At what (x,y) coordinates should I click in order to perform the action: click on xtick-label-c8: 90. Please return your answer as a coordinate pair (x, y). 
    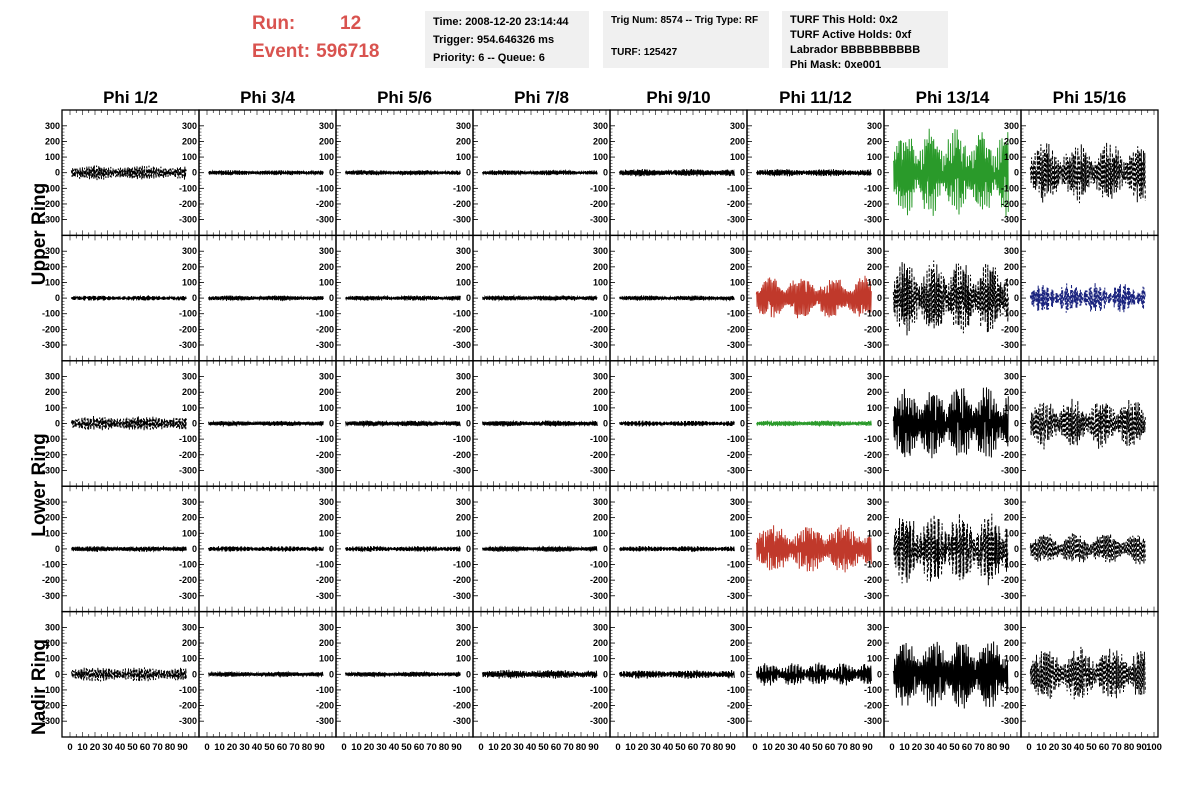
    Looking at the image, I should click on (1141, 747).